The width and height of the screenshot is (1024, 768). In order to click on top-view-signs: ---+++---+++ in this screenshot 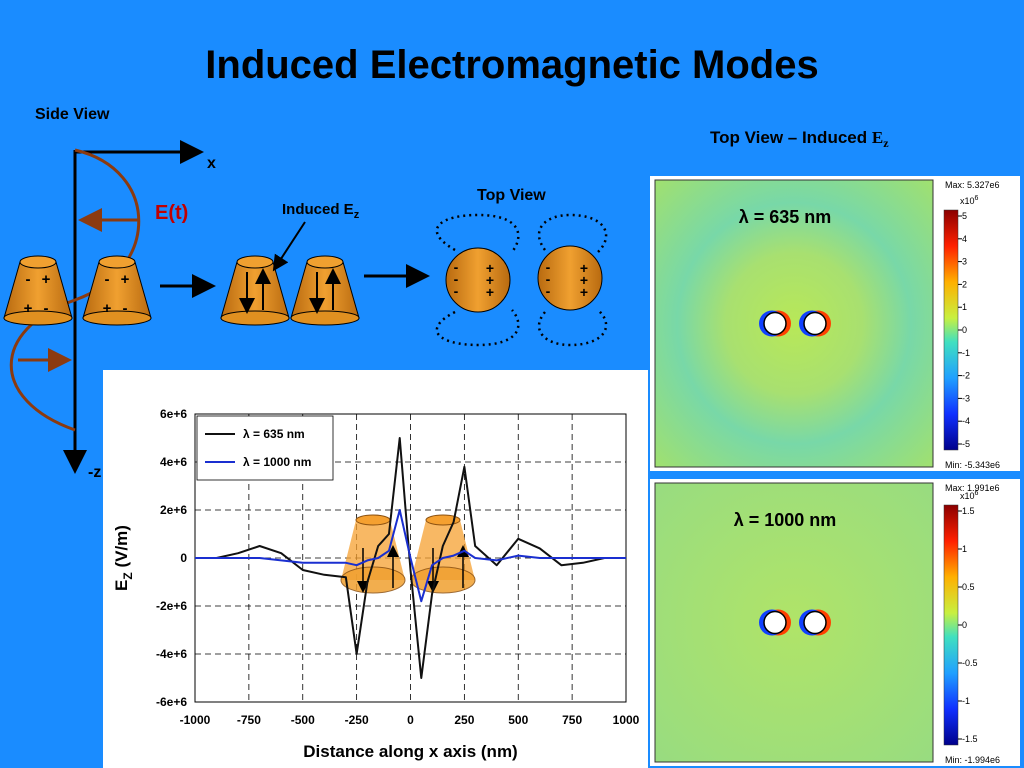, I will do `click(521, 279)`.